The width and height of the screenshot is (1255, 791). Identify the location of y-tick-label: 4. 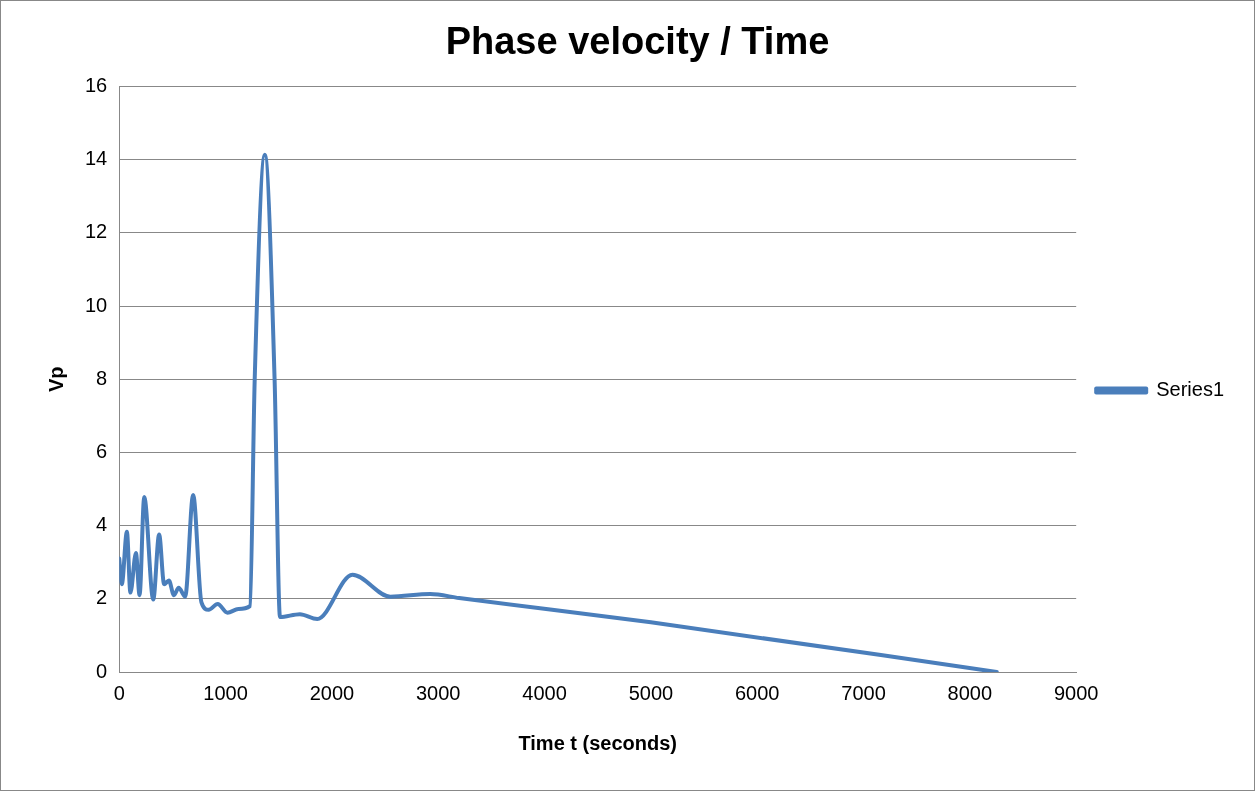
(102, 524).